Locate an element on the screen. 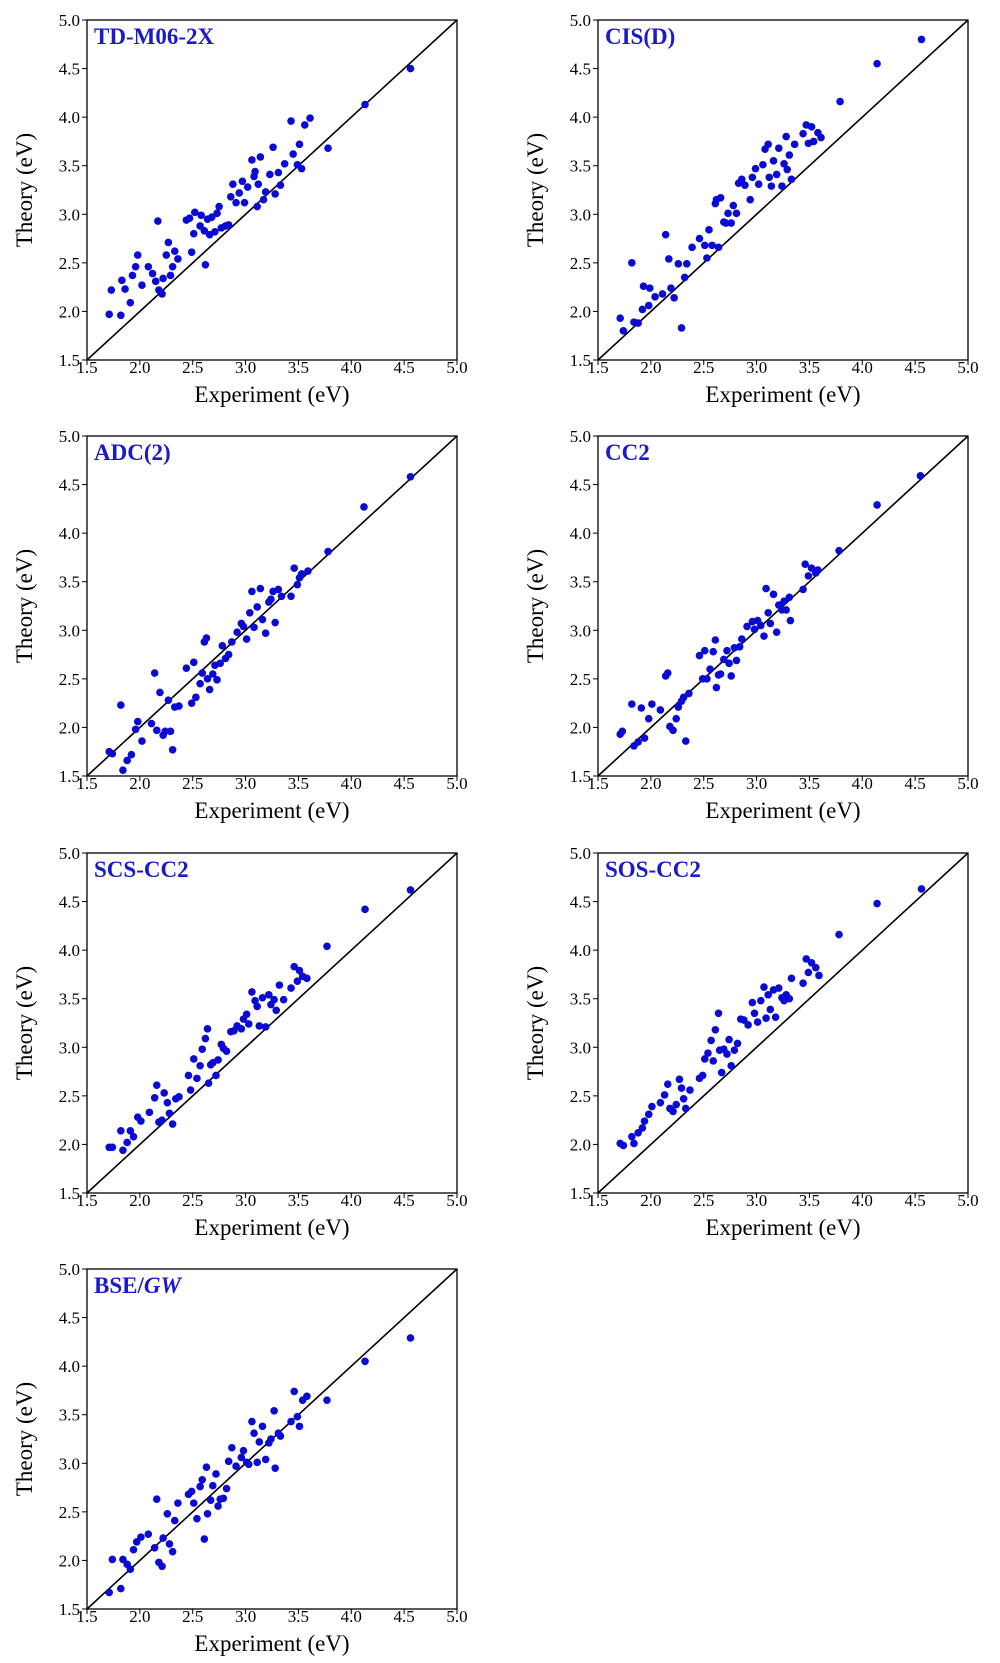 This screenshot has height=1663, width=1000. x-axis-label: Experiment (eV) is located at coordinates (271, 1227).